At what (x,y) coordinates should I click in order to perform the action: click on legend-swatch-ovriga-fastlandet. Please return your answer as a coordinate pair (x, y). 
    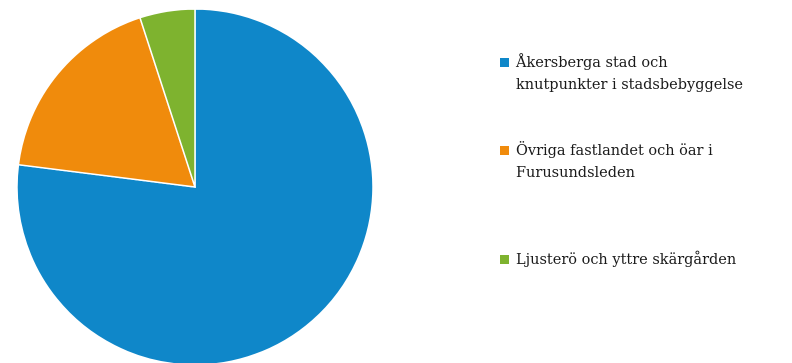
    Looking at the image, I should click on (504, 150).